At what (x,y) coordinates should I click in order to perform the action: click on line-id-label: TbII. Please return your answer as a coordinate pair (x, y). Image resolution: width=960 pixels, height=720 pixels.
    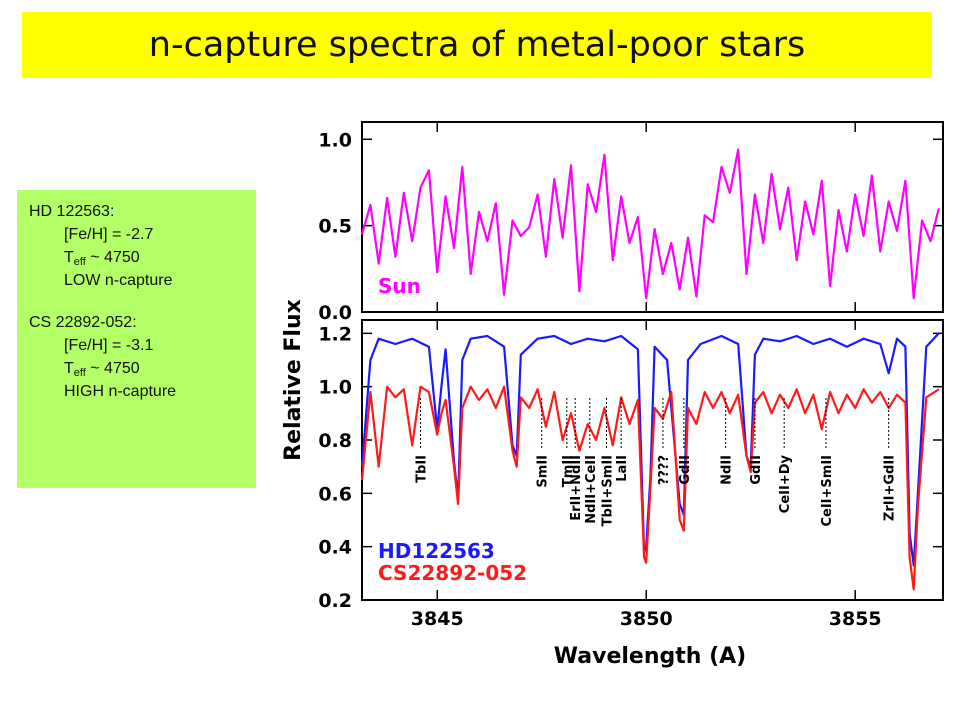
    Looking at the image, I should click on (422, 469).